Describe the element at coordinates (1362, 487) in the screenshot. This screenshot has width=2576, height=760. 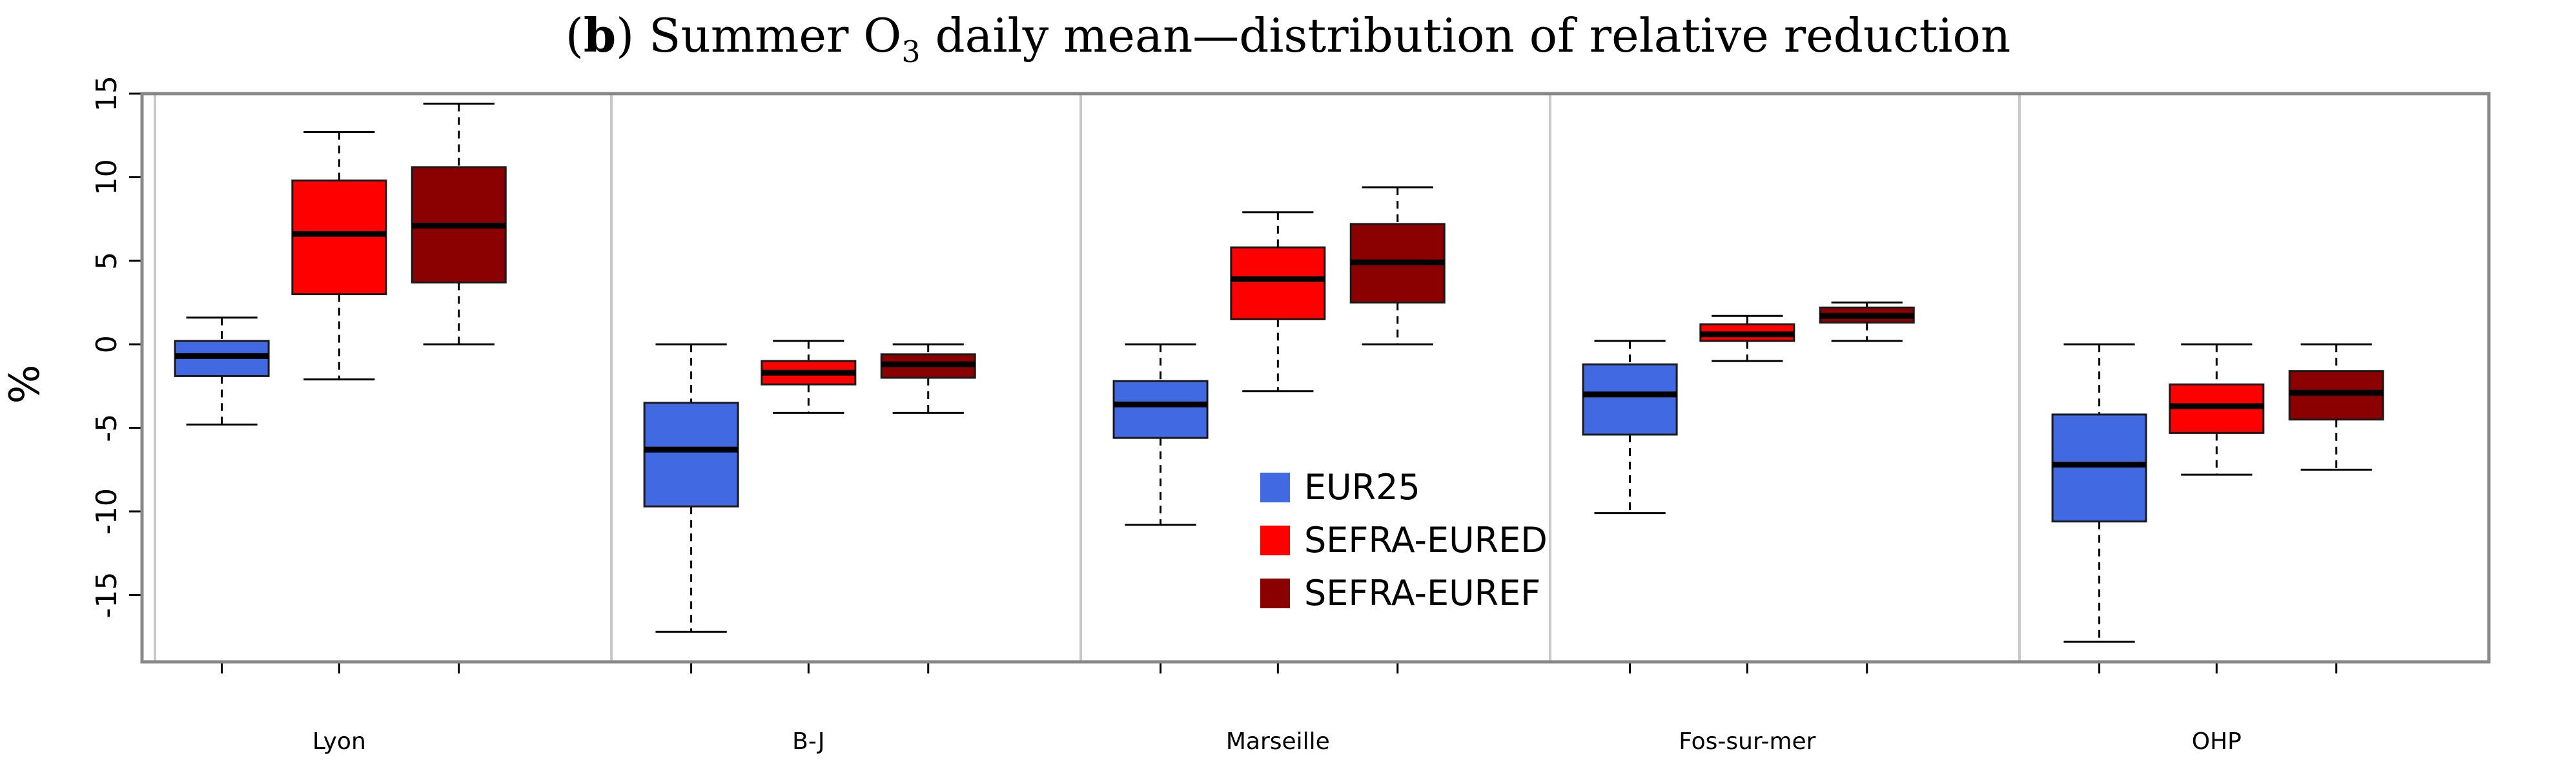
I see `legend-label: EUR25` at that location.